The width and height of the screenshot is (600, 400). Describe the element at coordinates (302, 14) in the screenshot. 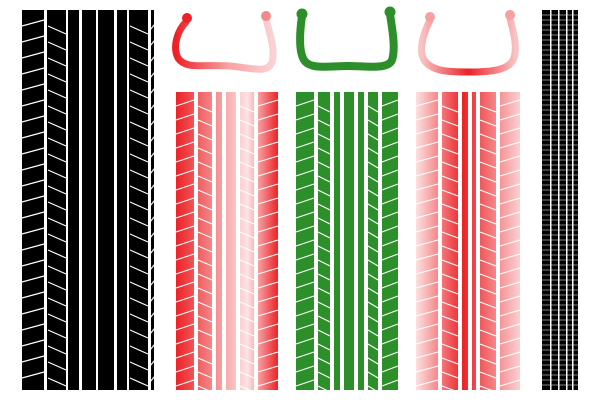

I see `green-cross-section-left-bead` at that location.